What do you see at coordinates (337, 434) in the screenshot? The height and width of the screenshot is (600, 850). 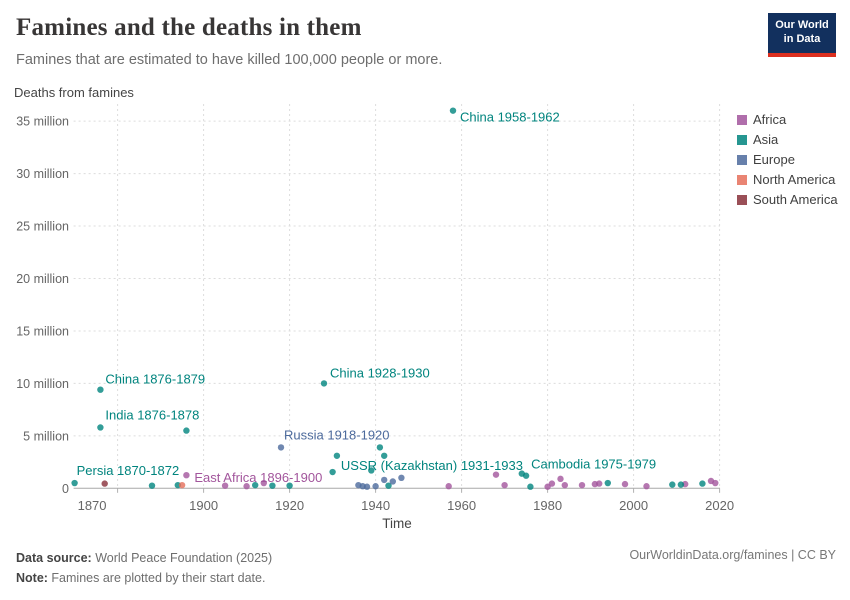 I see `point-annotation: Russia 1918-1920` at bounding box center [337, 434].